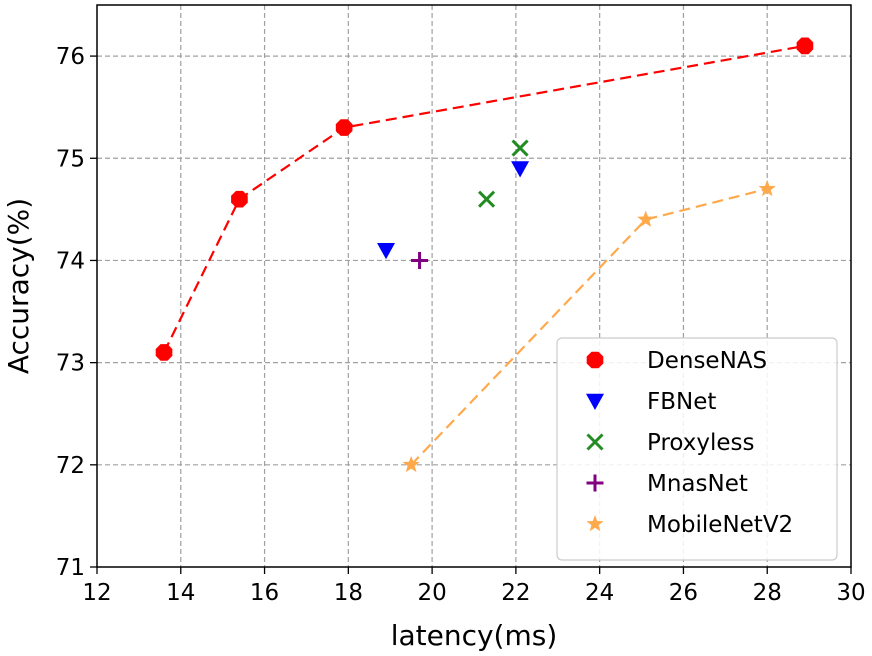 Image resolution: width=872 pixels, height=656 pixels. I want to click on legend-label-densenas: DenseNAS, so click(707, 361).